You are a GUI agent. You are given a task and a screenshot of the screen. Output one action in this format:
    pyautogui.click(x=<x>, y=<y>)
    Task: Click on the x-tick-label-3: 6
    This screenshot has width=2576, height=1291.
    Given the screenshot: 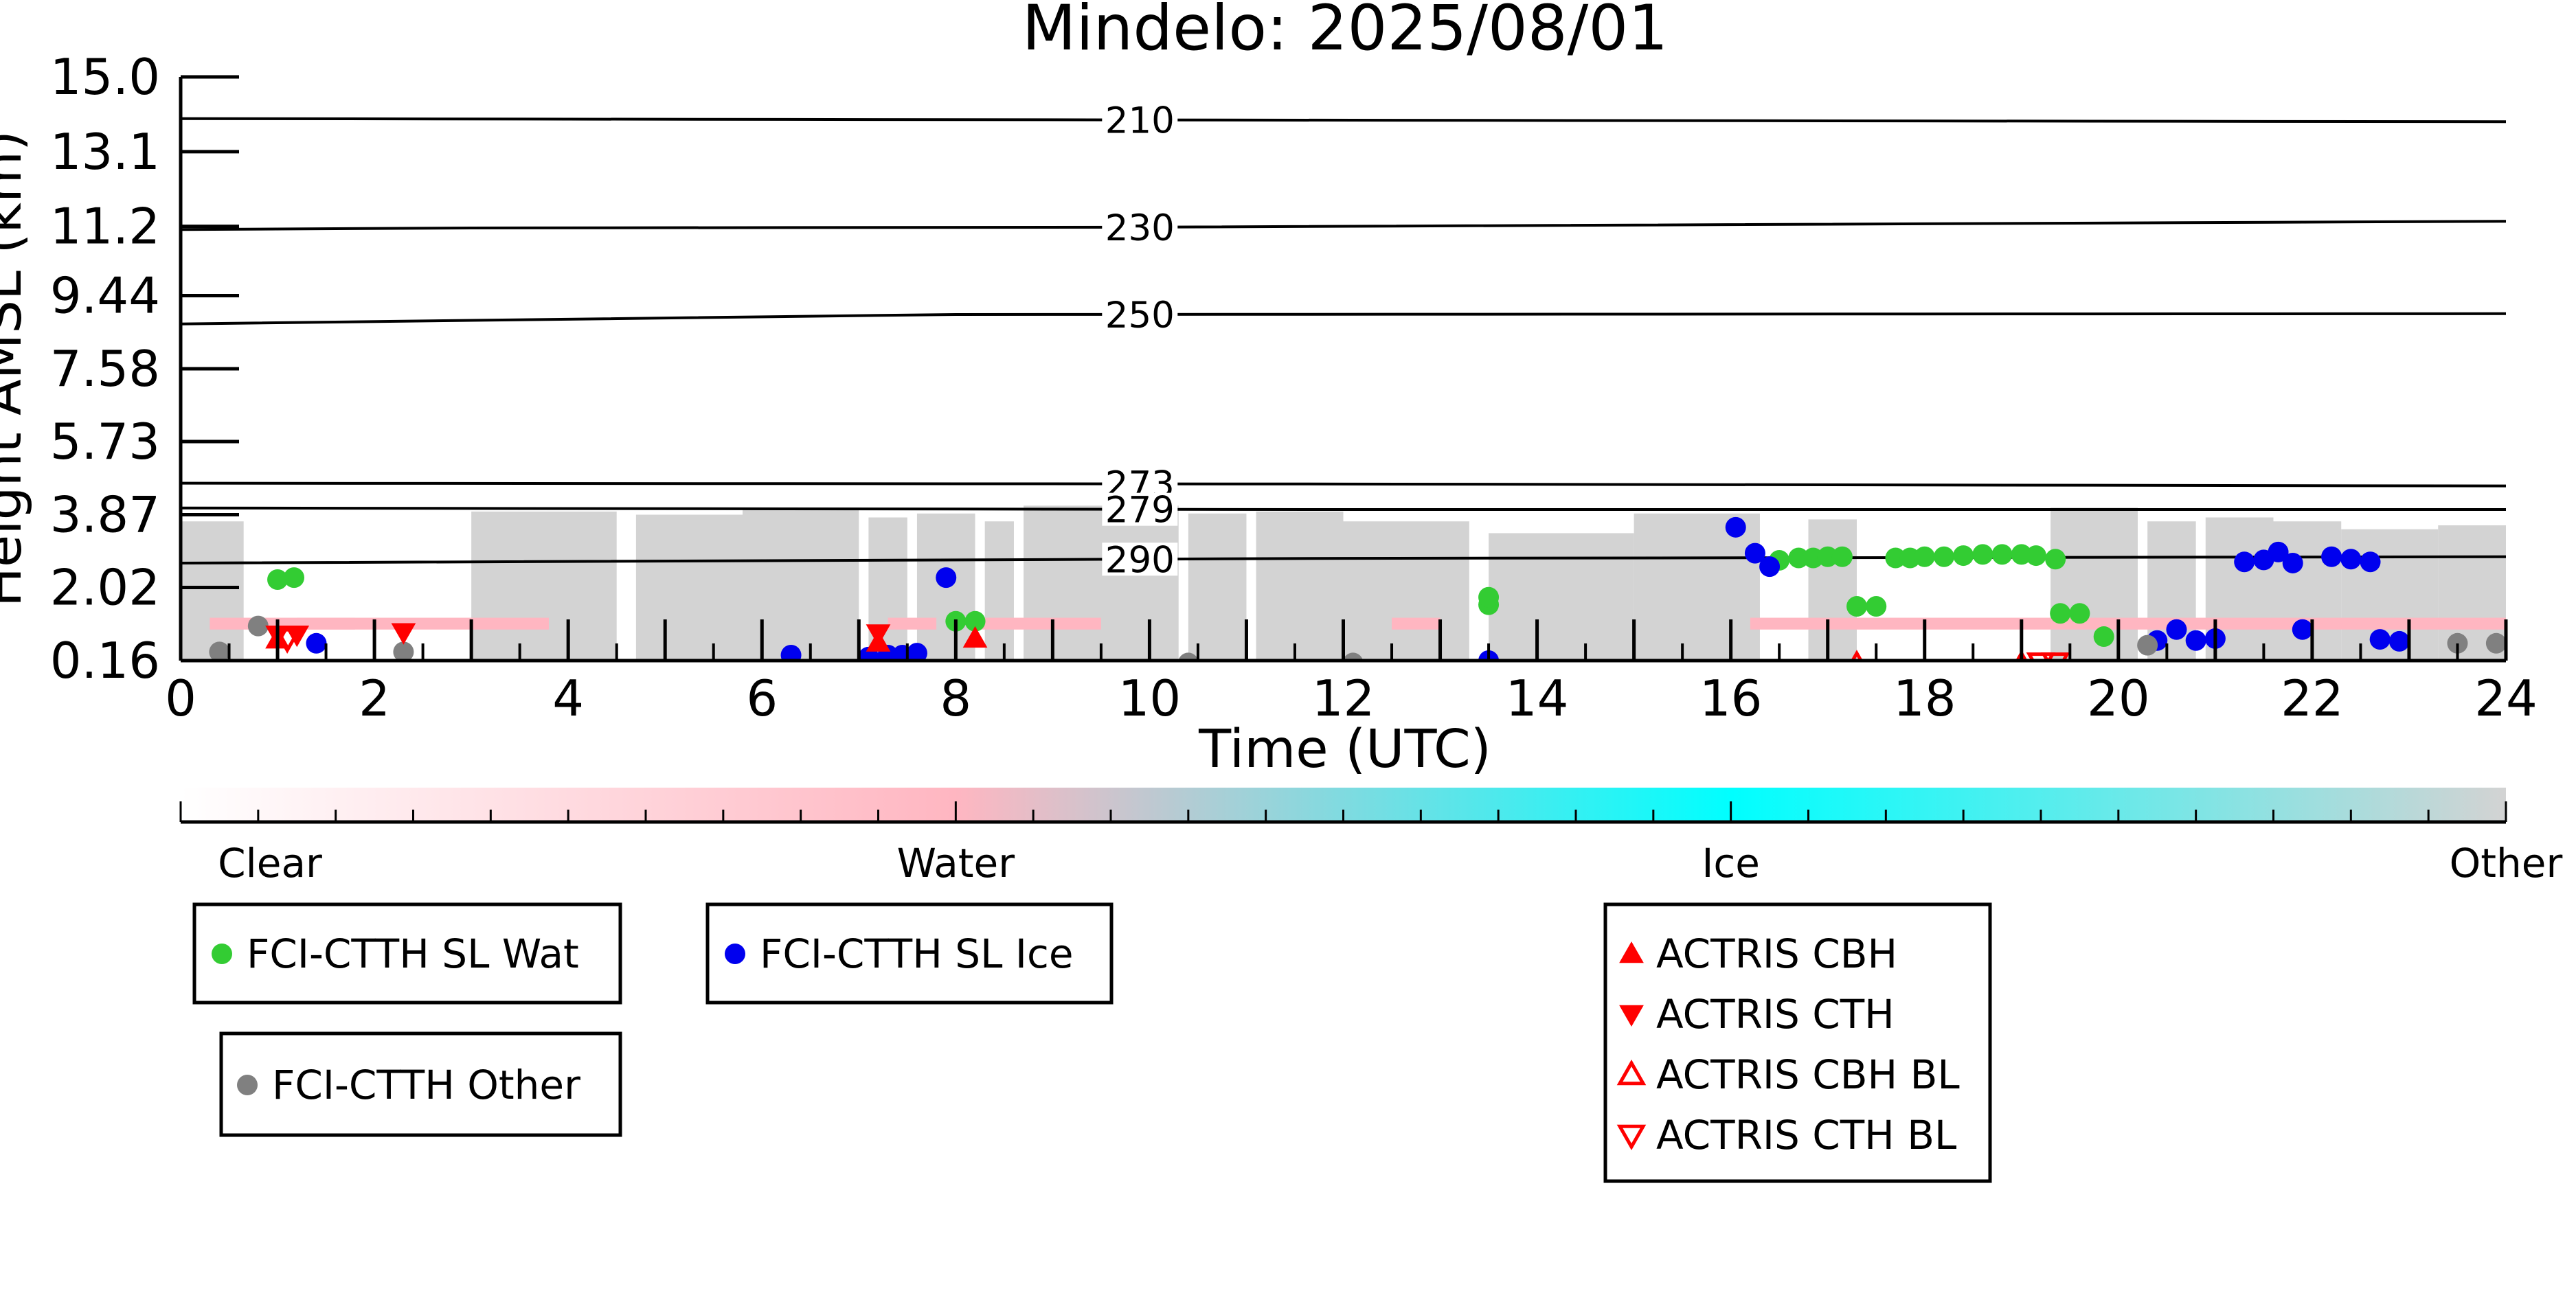 What is the action you would take?
    pyautogui.click(x=762, y=699)
    